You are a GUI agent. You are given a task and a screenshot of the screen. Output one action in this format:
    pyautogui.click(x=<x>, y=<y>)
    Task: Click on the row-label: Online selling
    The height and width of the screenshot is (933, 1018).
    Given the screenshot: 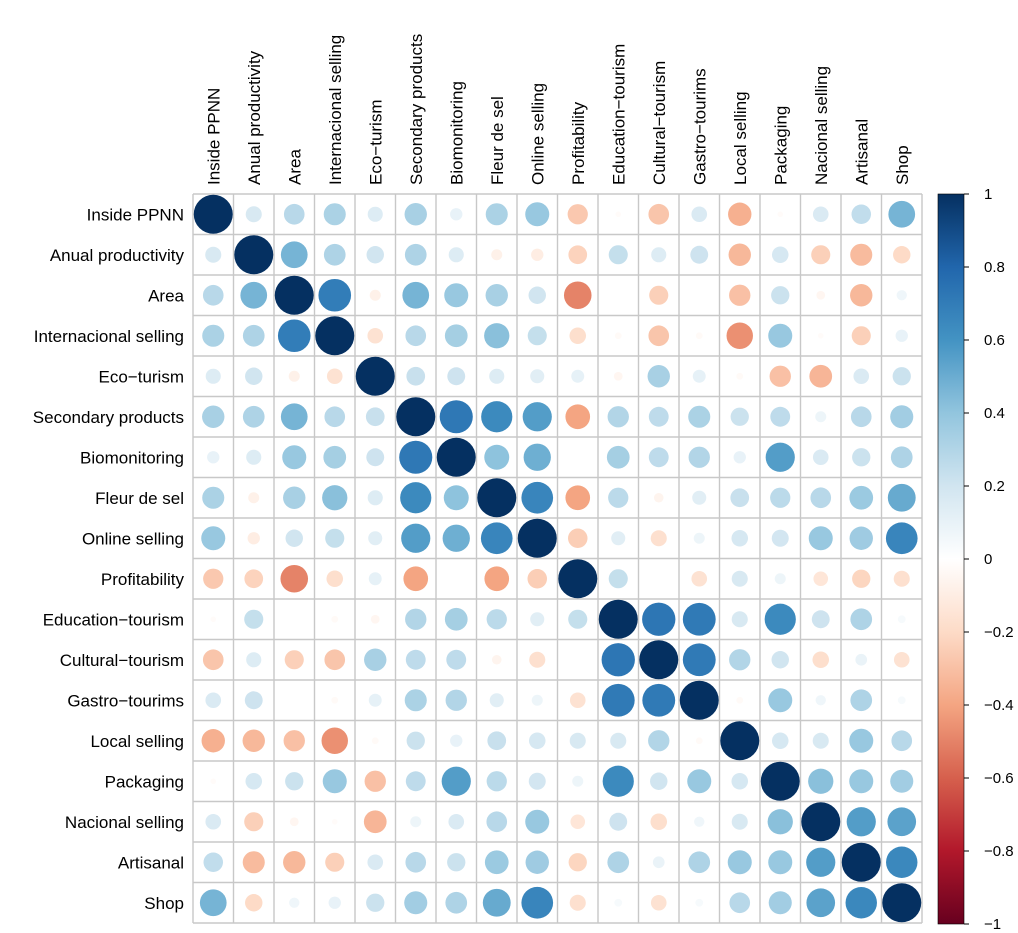 What is the action you would take?
    pyautogui.click(x=133, y=538)
    